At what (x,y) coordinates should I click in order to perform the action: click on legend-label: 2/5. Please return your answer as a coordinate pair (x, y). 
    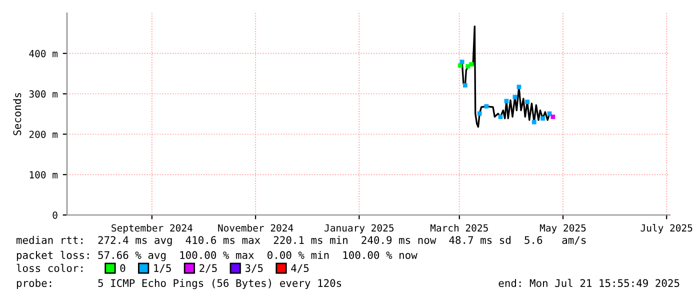
    Looking at the image, I should click on (208, 268).